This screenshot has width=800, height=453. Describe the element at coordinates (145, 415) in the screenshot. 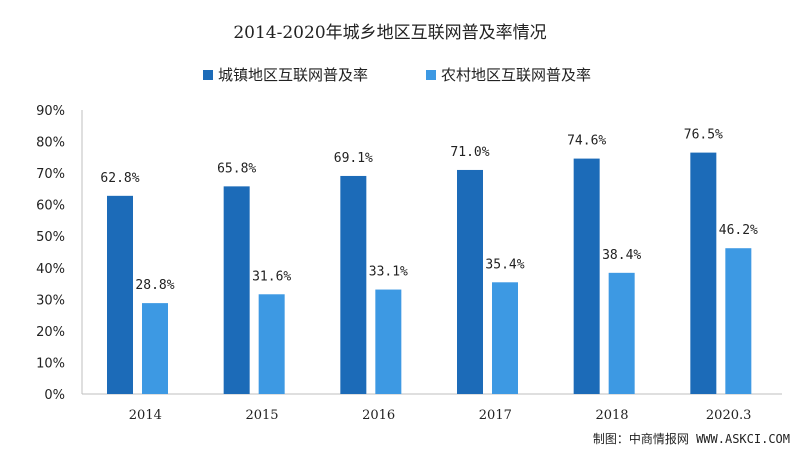

I see `x-tick-label: 2014` at that location.